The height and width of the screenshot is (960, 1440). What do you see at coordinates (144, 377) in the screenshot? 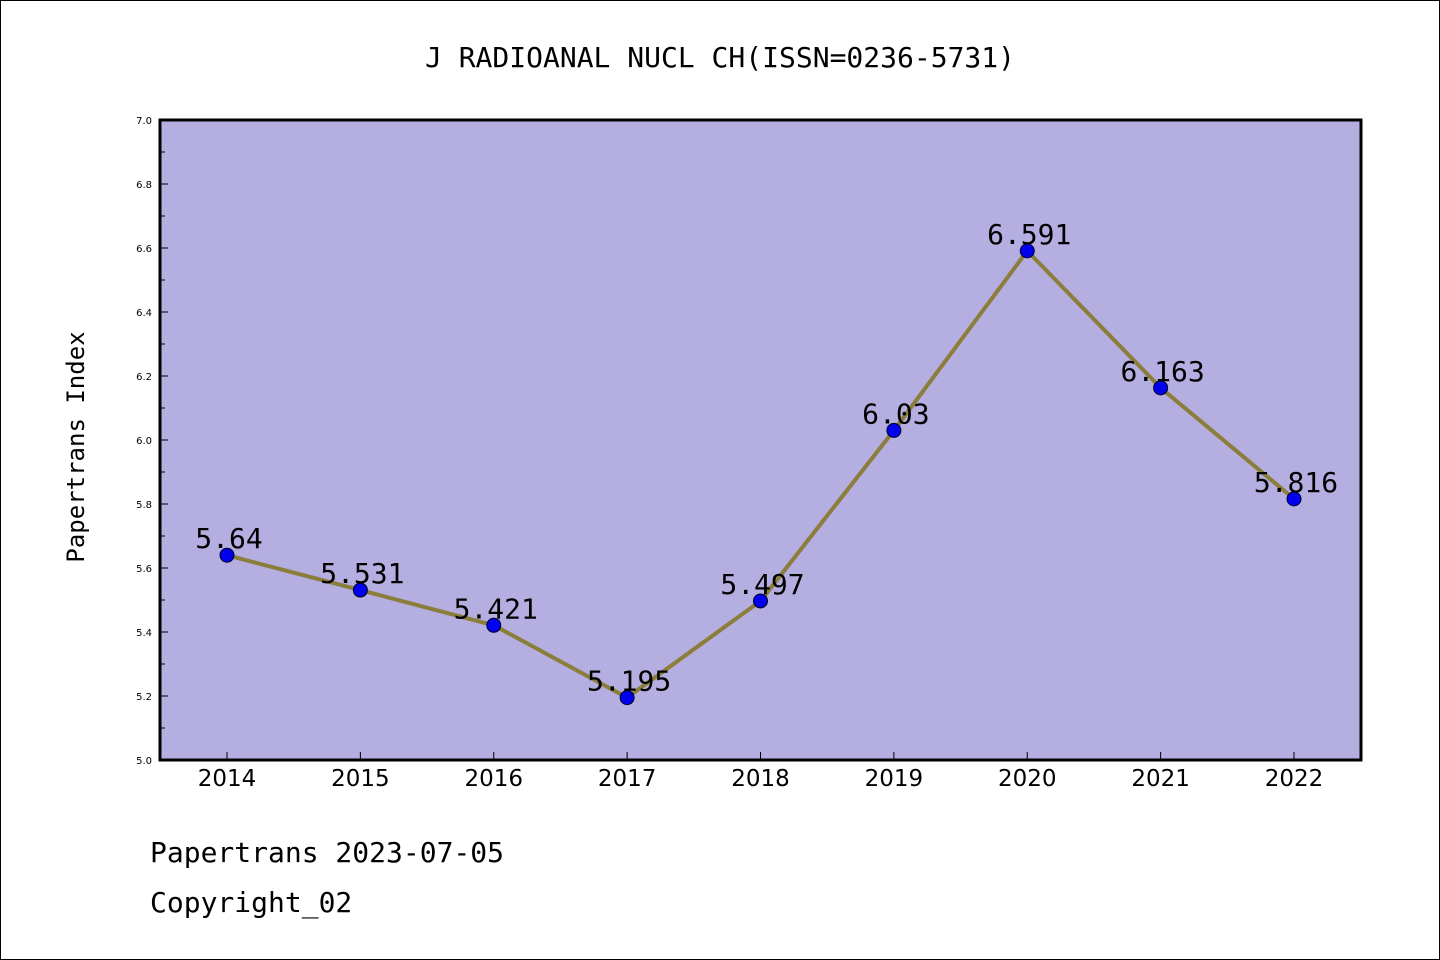
I see `y-tick-label: 6.2` at bounding box center [144, 377].